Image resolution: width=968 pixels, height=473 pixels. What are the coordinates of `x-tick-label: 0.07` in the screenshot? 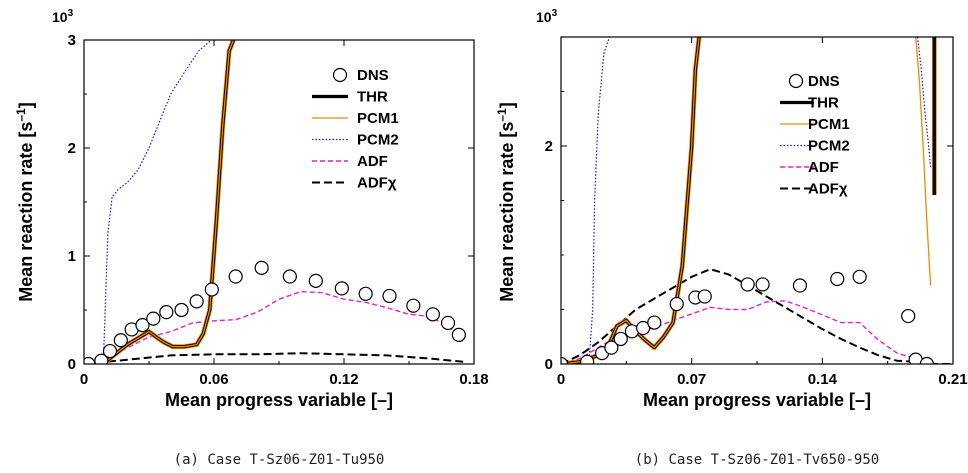 It's located at (691, 379).